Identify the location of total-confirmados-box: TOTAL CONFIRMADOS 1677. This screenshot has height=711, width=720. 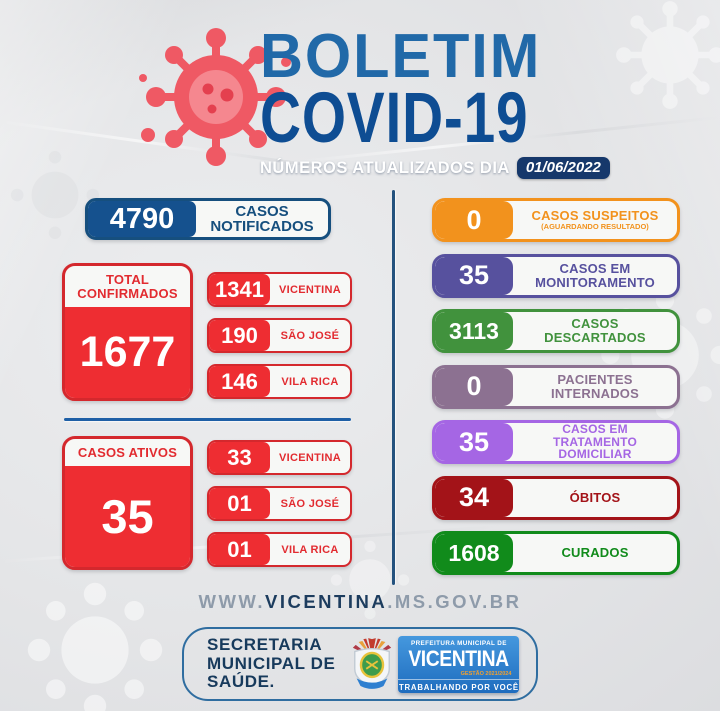
(127, 332).